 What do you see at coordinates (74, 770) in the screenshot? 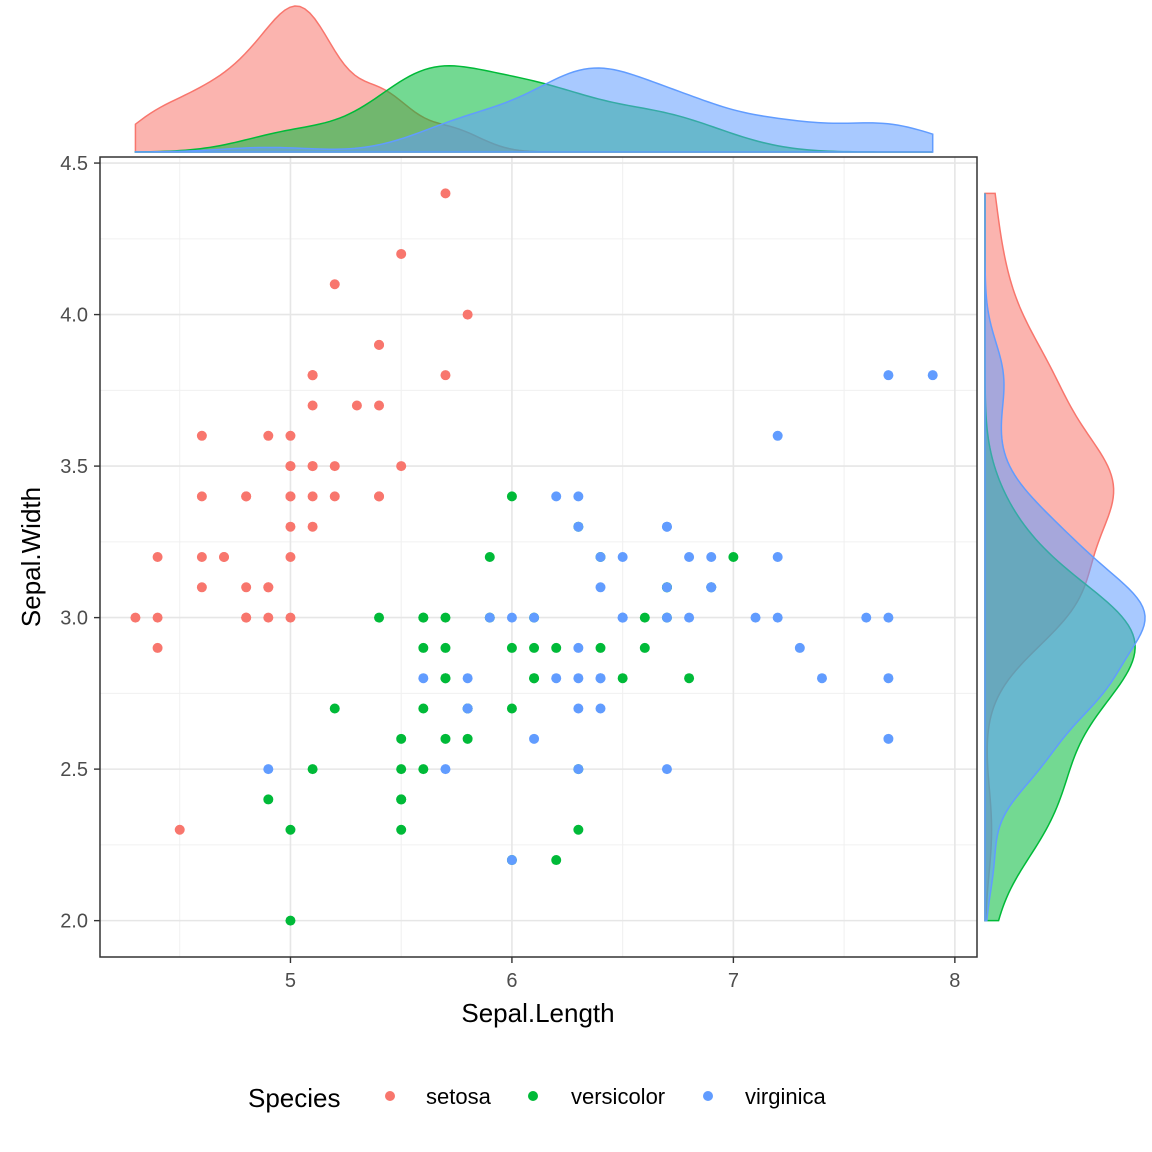
I see `y-tick-label: 2.5` at bounding box center [74, 770].